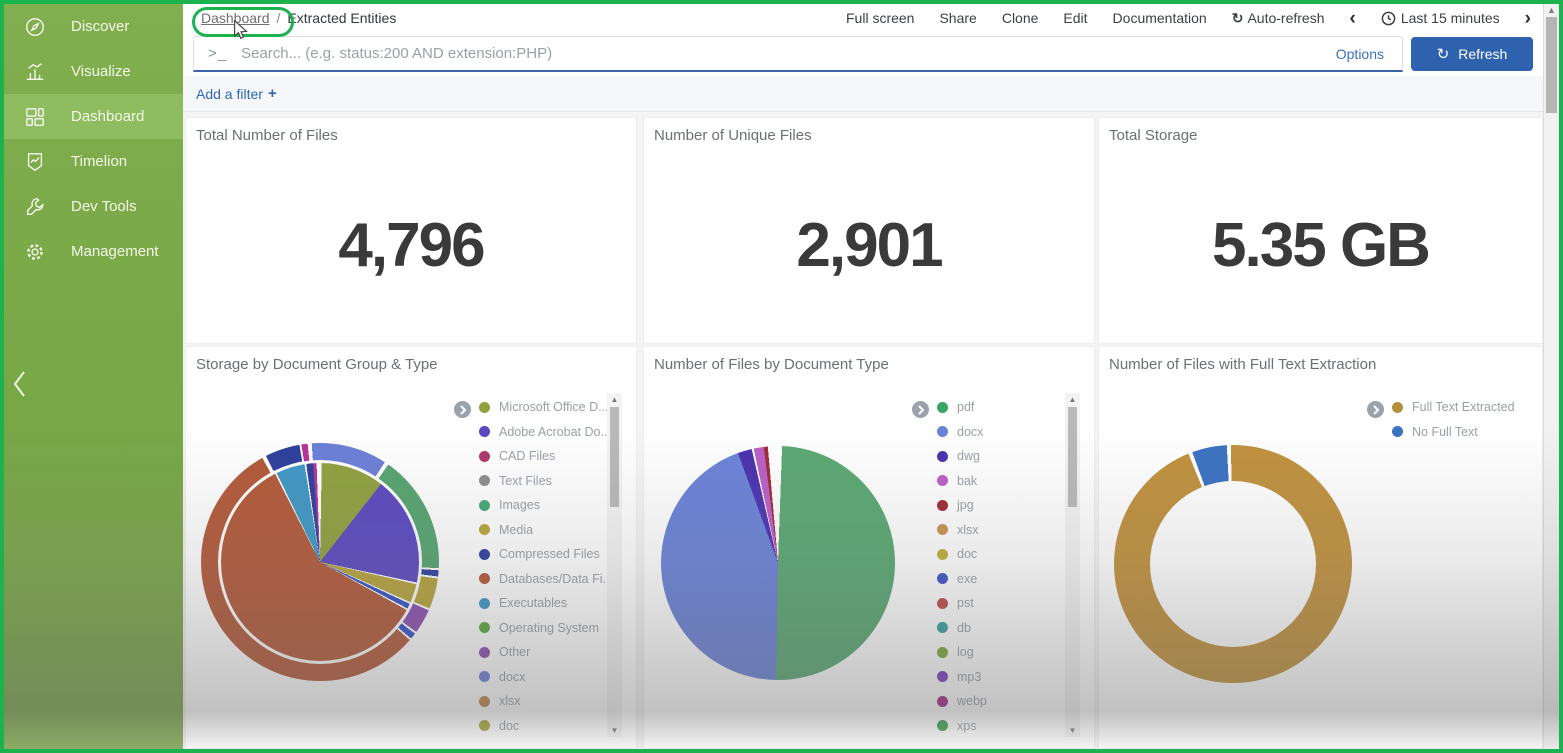 Image resolution: width=1563 pixels, height=753 pixels. Describe the element at coordinates (1075, 18) in the screenshot. I see `menu-edit: Edit` at that location.